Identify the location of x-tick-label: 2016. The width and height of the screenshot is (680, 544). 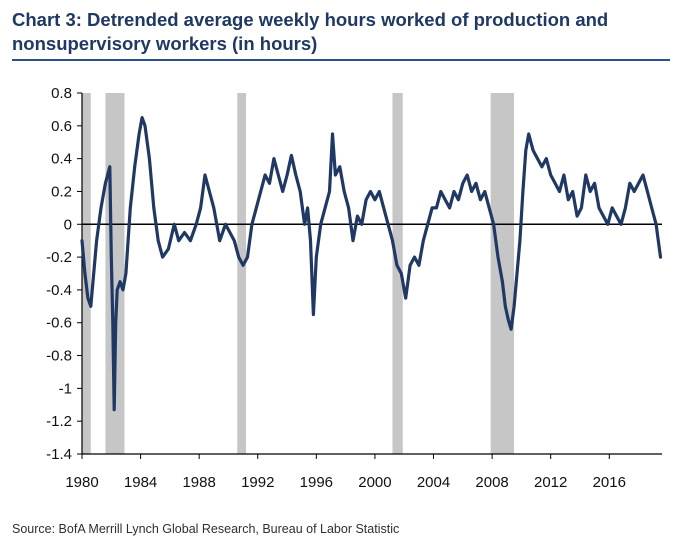
(609, 482).